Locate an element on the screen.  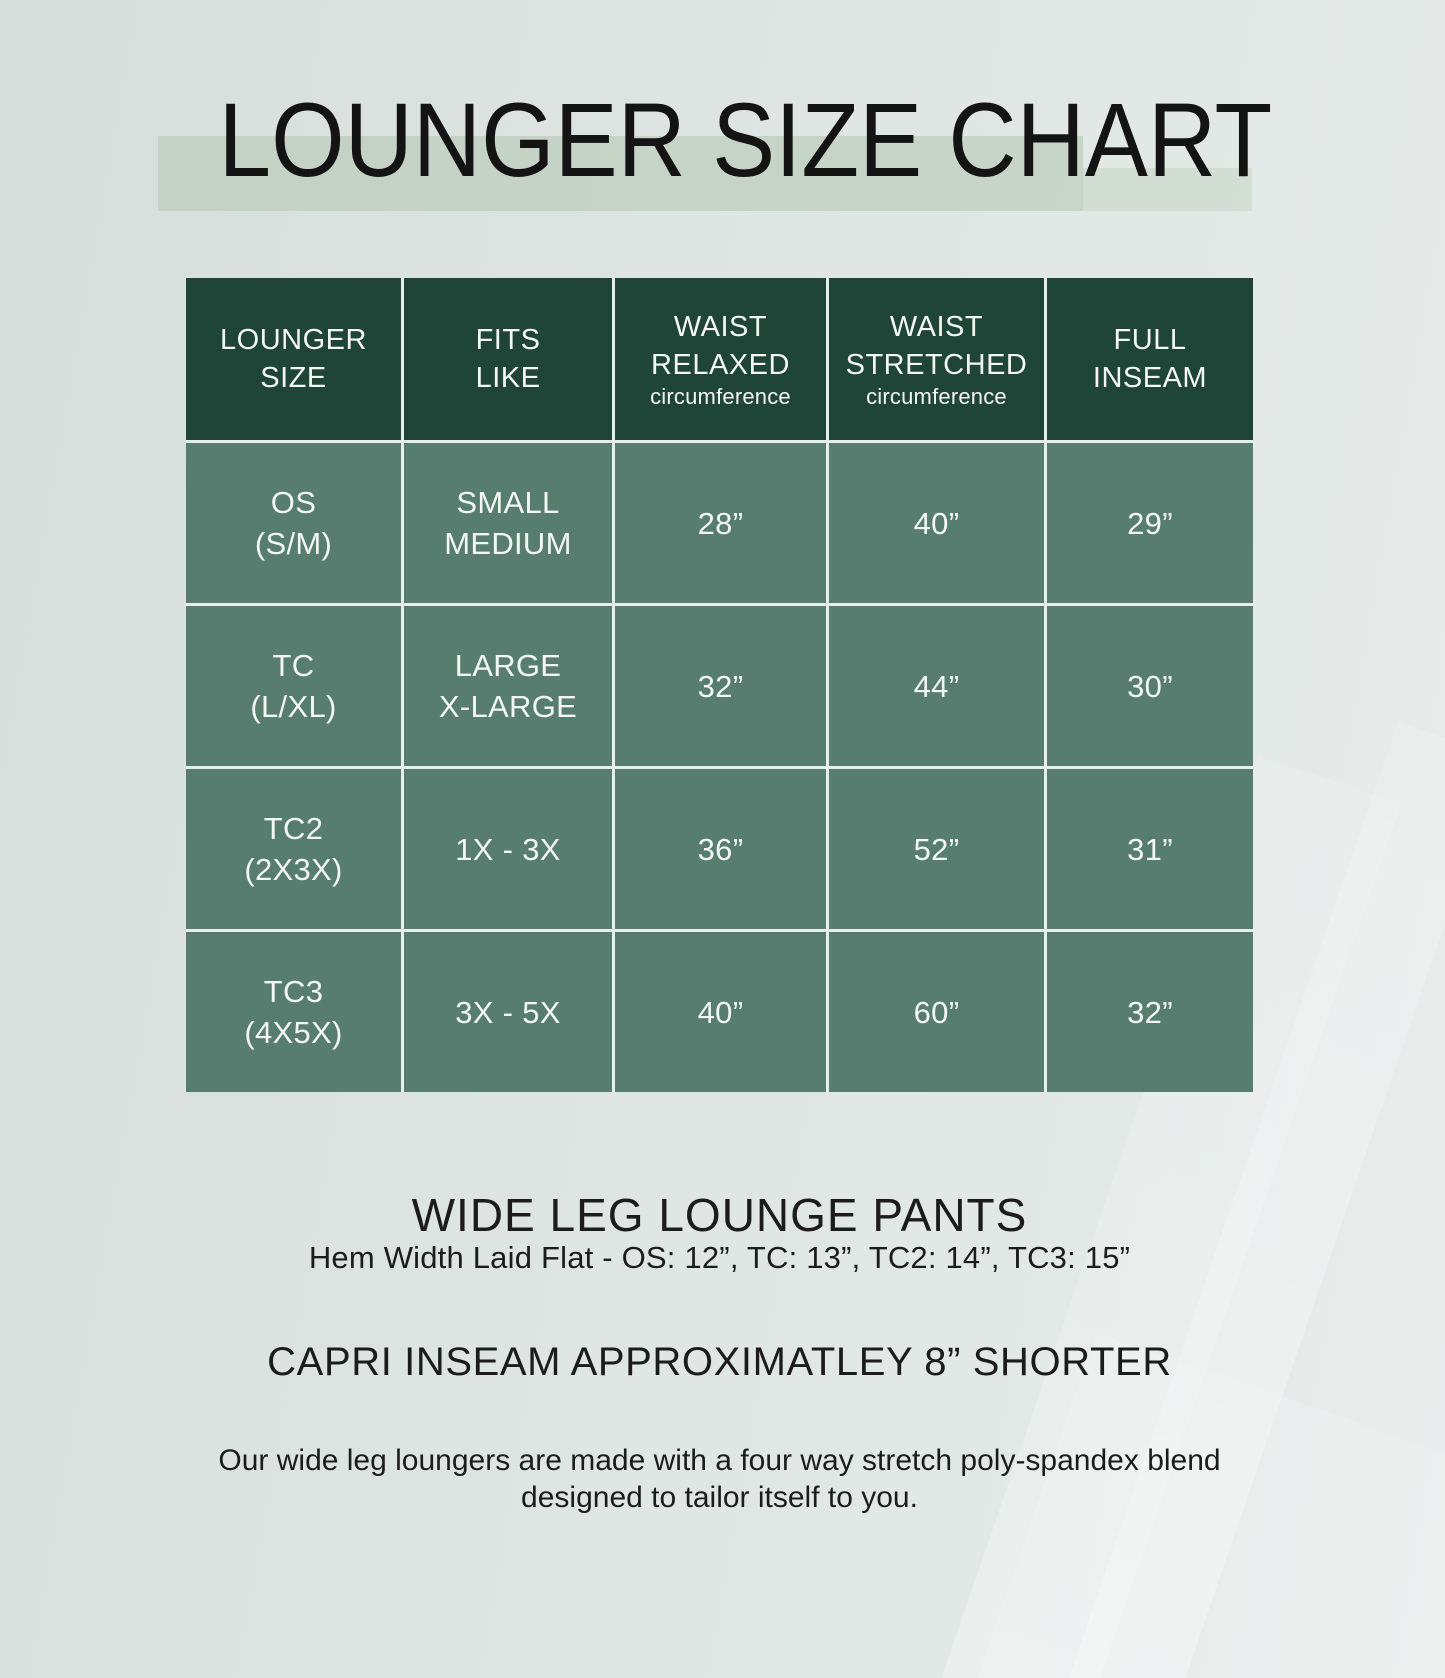
cell-waist-stretched-tc3: 60” is located at coordinates (936, 1012).